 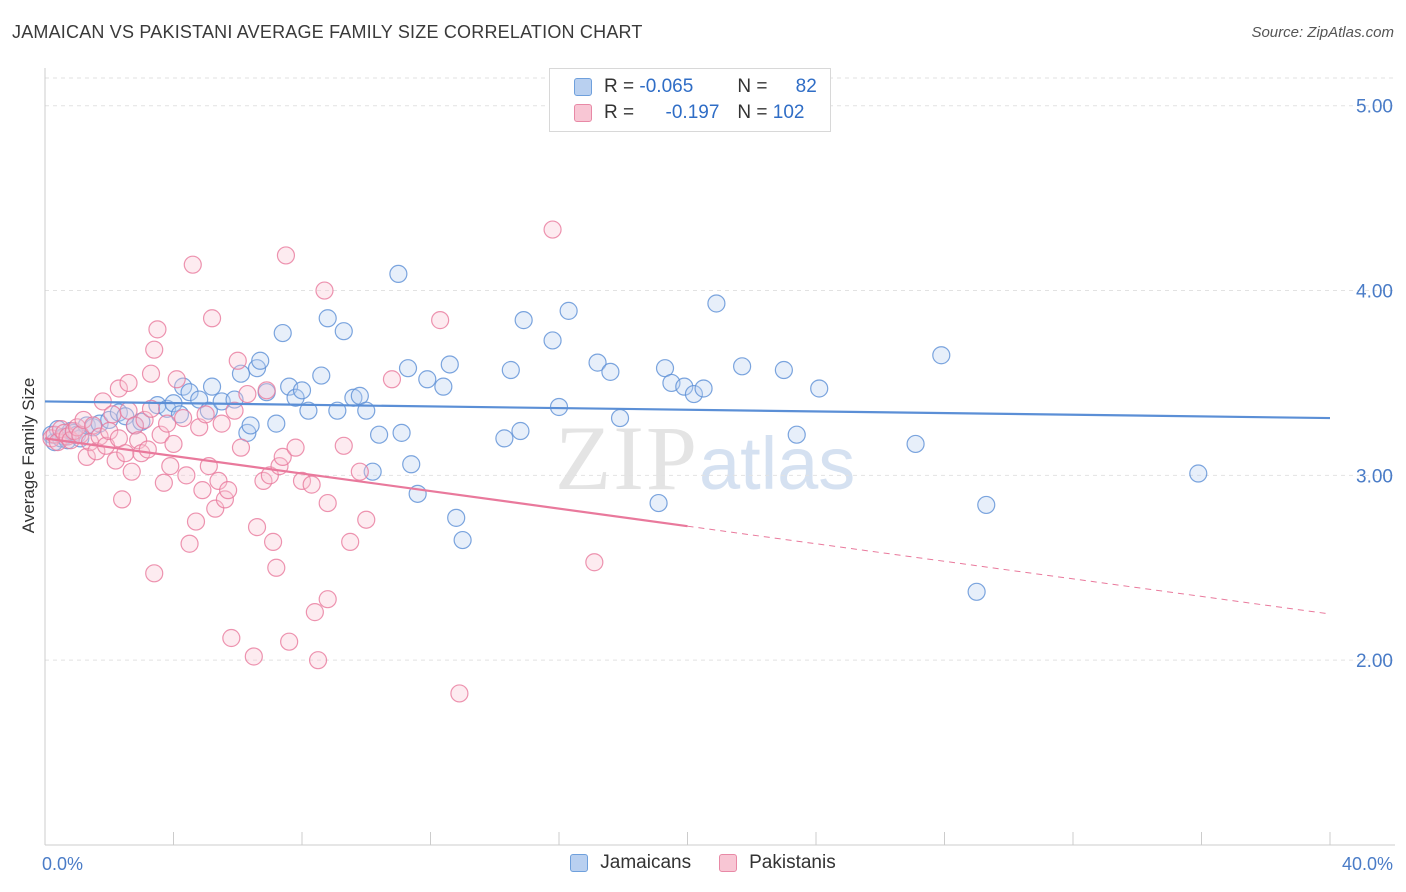 What do you see at coordinates (1322, 32) in the screenshot?
I see `source-label: Source: ZipAtlas.com` at bounding box center [1322, 32].